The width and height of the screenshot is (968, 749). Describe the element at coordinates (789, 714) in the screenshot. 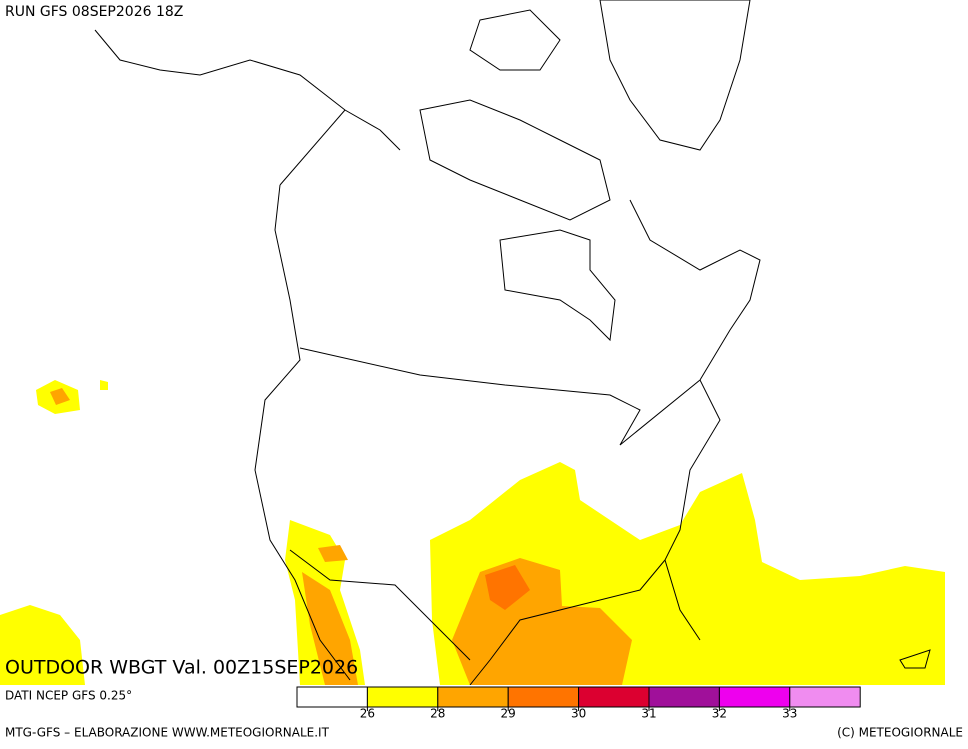

I see `colorbar-tick-label: 33` at that location.